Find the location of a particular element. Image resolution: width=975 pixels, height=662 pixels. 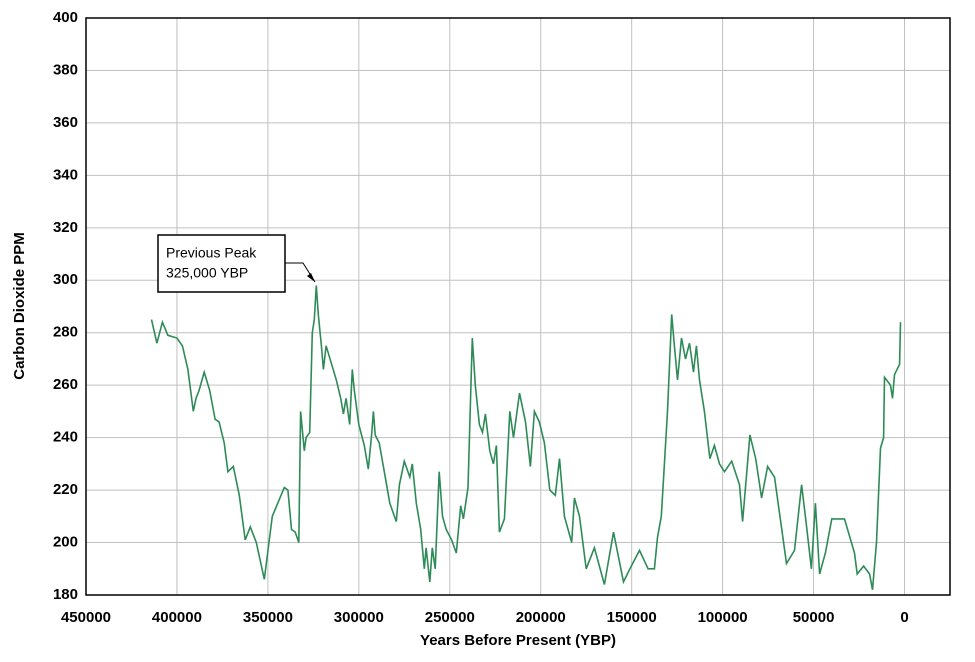

x-tick-label: 150000 is located at coordinates (632, 617).